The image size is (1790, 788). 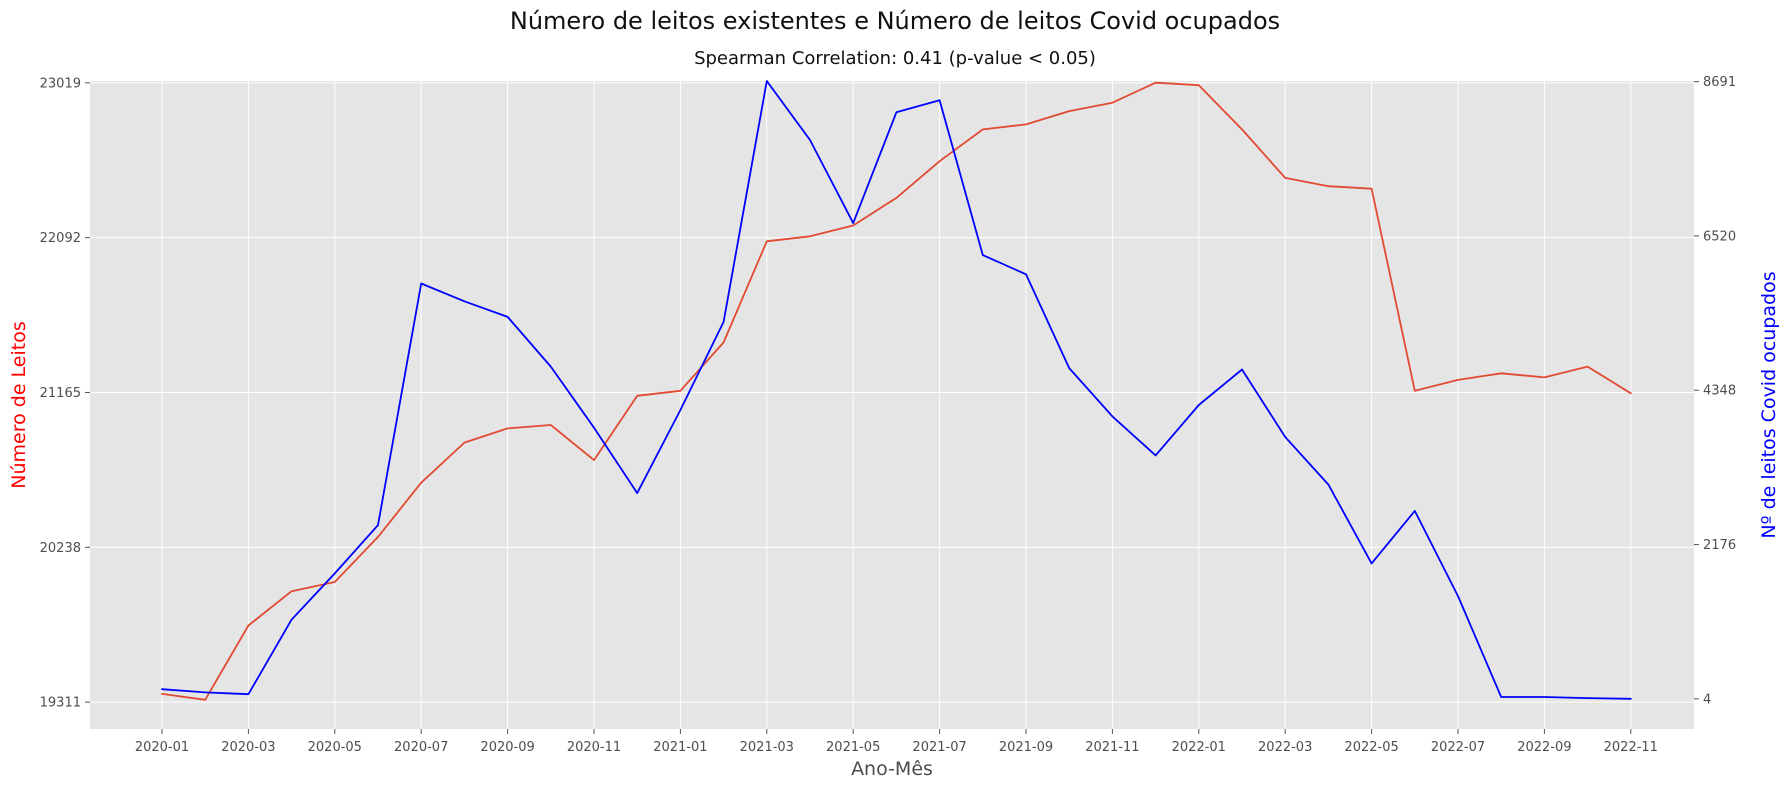 I want to click on left-y-tick-label: 21165, so click(x=60, y=393).